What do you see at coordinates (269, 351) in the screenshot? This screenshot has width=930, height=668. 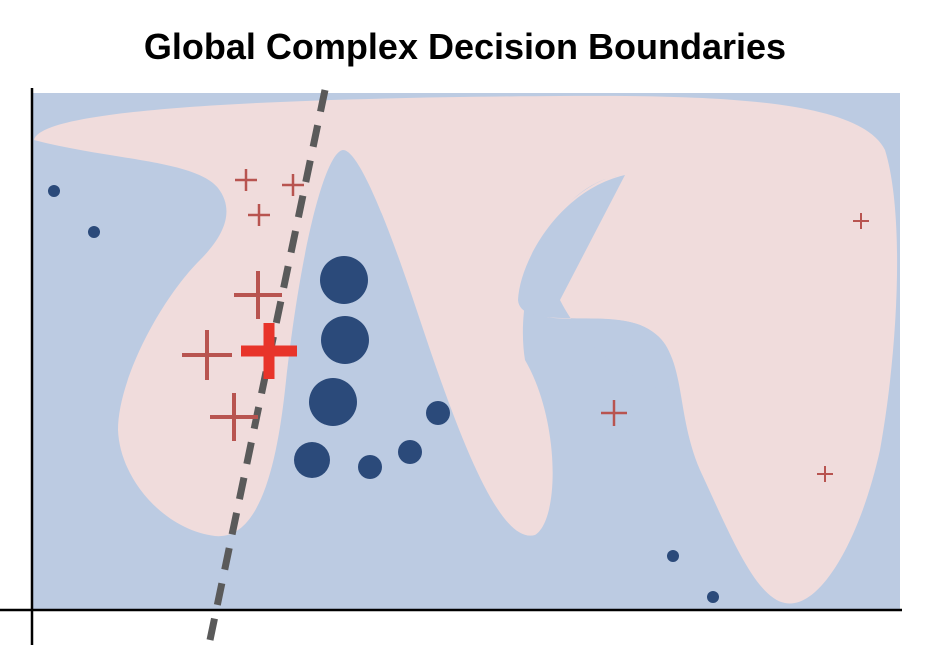 I see `explained-instance-marker` at bounding box center [269, 351].